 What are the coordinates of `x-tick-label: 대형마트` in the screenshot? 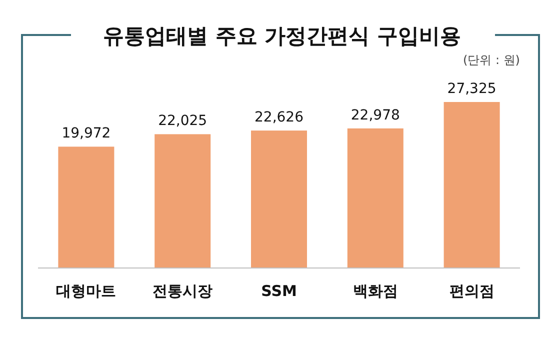 It's located at (86, 291).